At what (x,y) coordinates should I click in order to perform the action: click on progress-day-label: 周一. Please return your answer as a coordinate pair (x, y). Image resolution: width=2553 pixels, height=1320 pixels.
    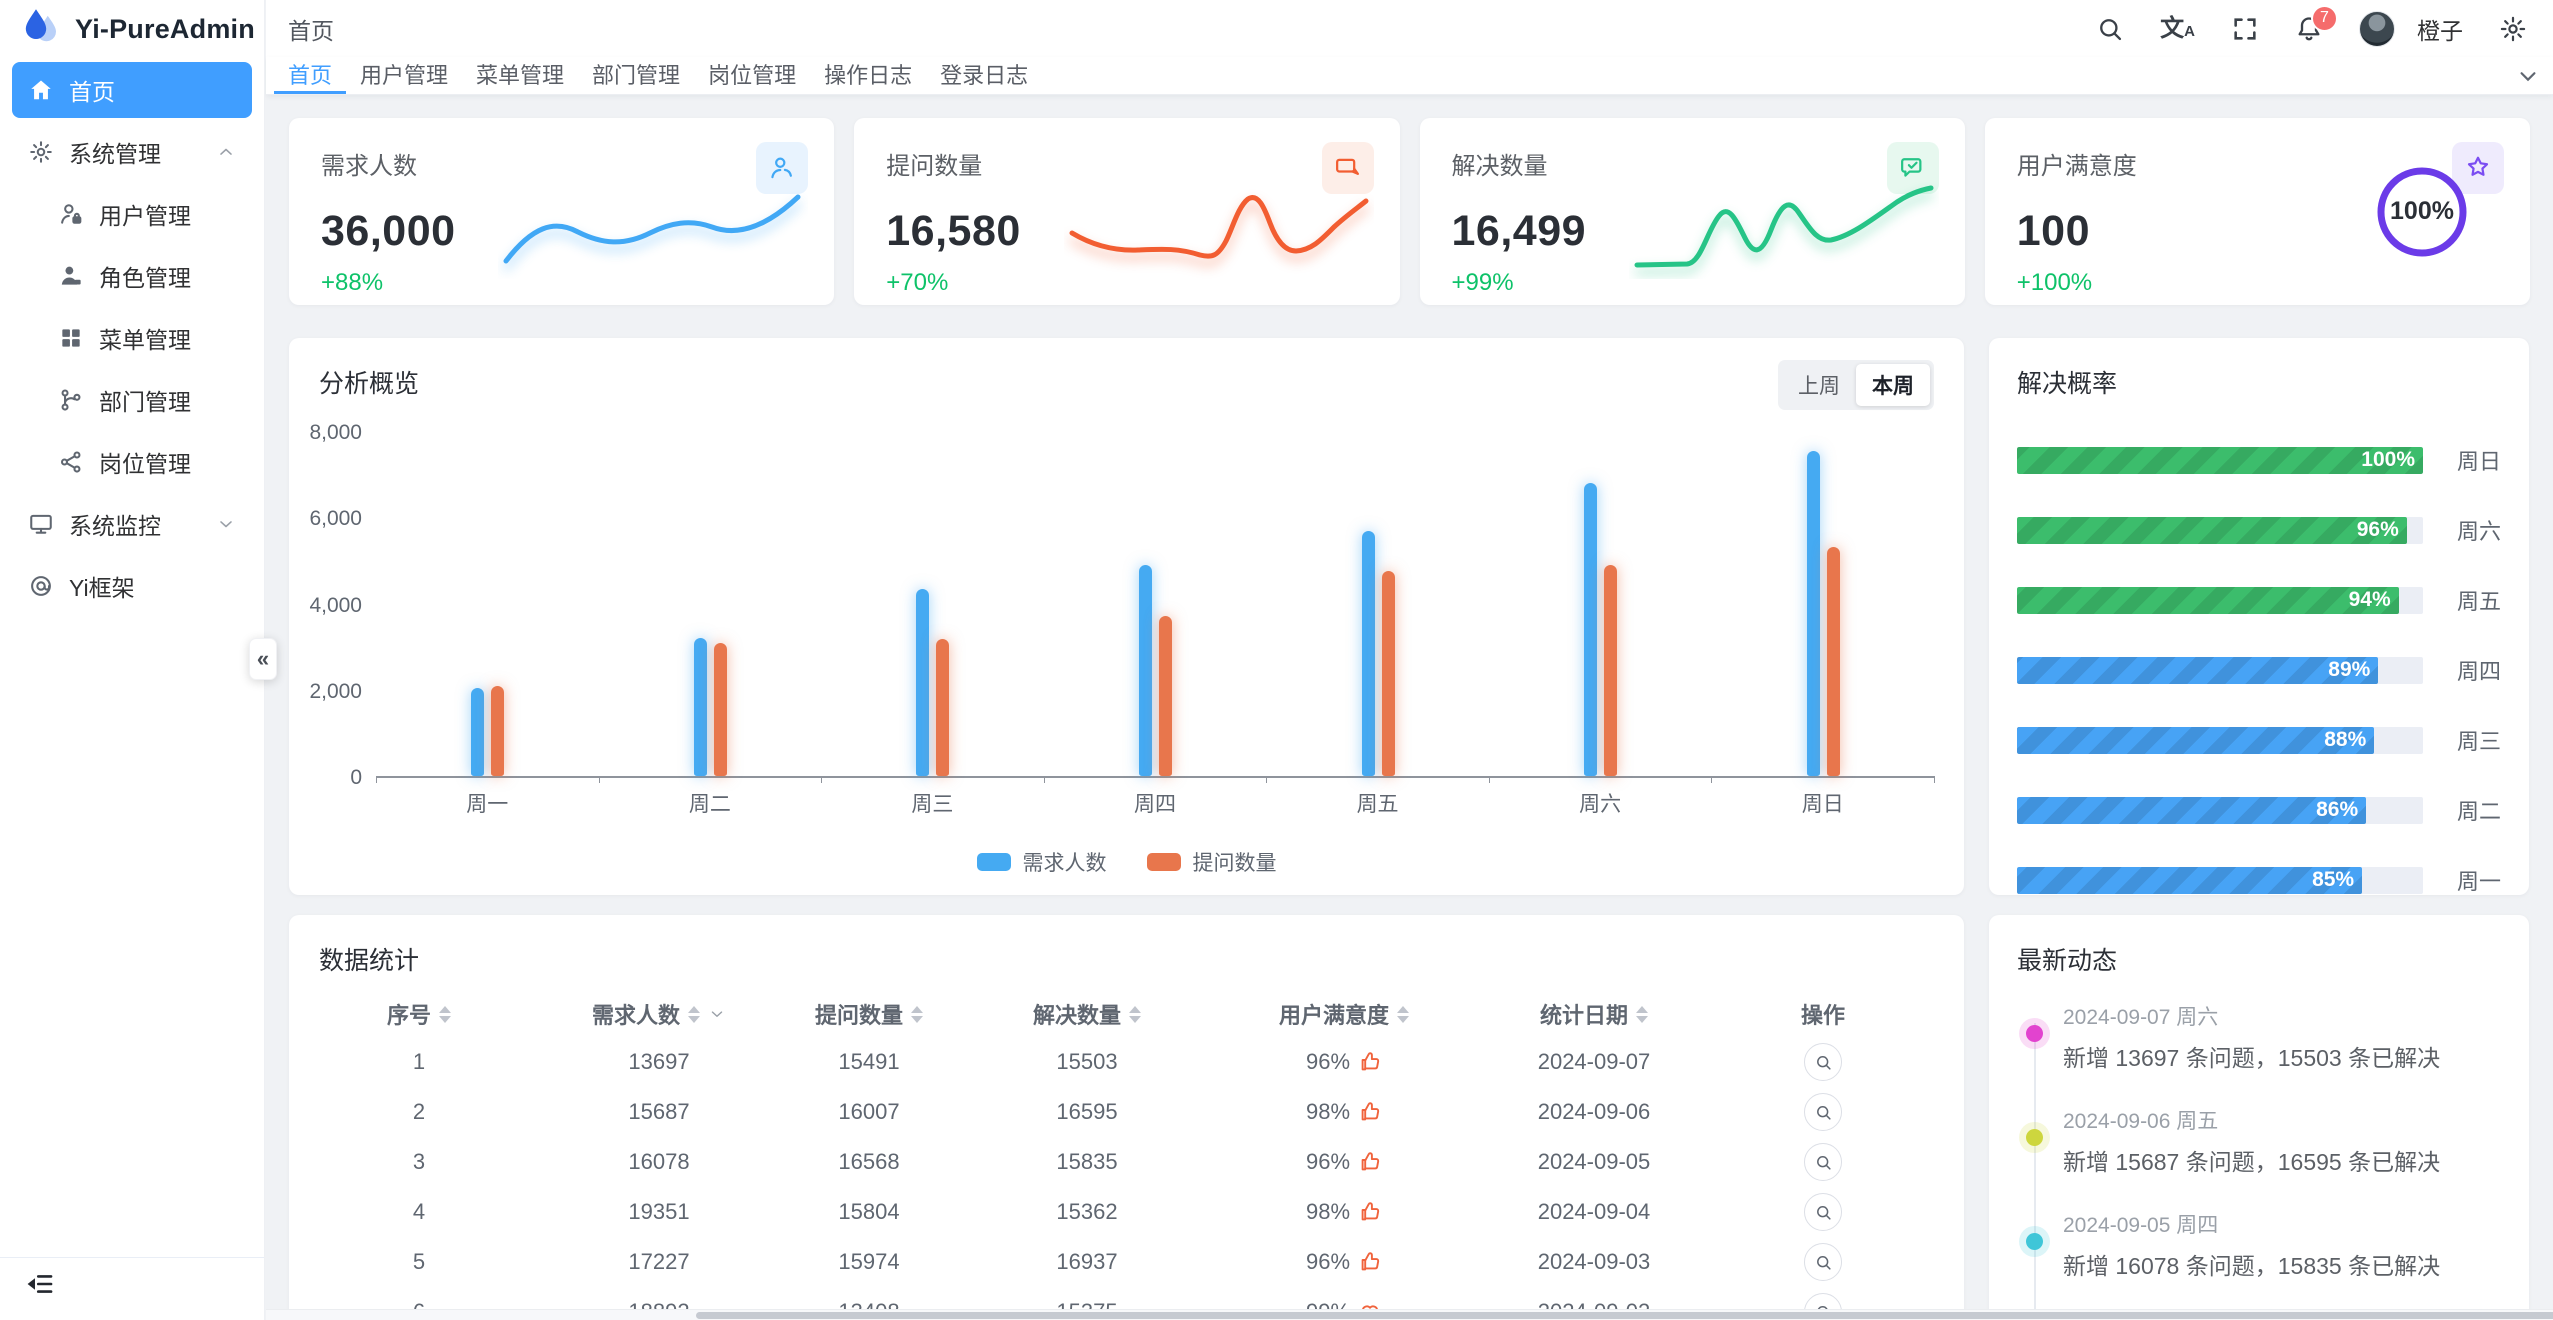
    Looking at the image, I should click on (2478, 881).